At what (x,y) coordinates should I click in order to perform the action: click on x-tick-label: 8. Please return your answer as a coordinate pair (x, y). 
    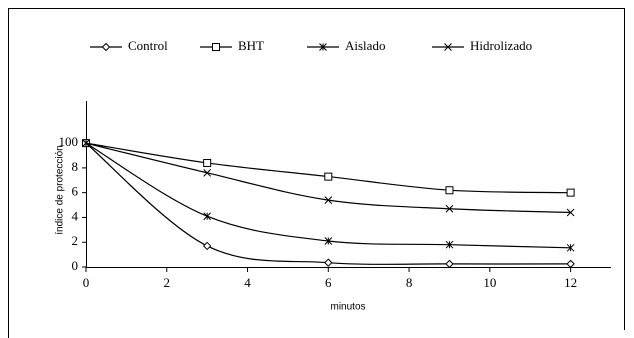
    Looking at the image, I should click on (409, 282).